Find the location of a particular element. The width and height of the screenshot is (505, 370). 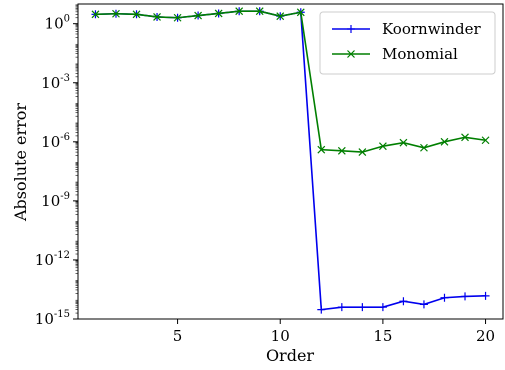

legend-label-koornwinder: Koornwinder is located at coordinates (431, 29).